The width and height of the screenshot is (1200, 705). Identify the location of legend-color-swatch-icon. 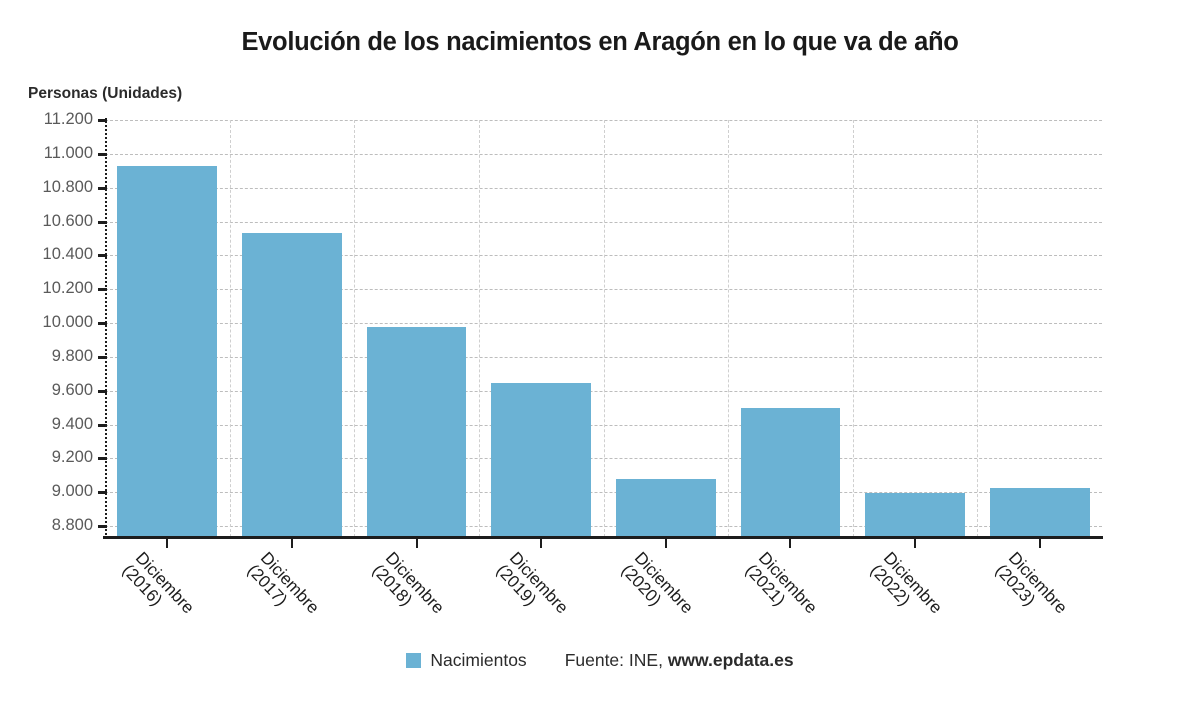
(414, 660).